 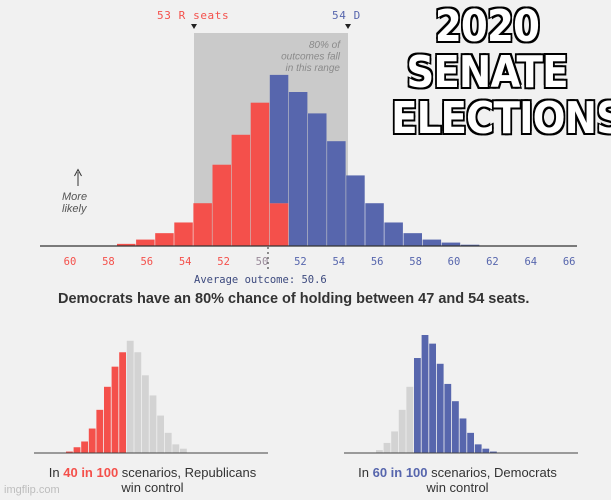 What do you see at coordinates (492, 472) in the screenshot?
I see `subcaption-text: scenarios, Democrats` at bounding box center [492, 472].